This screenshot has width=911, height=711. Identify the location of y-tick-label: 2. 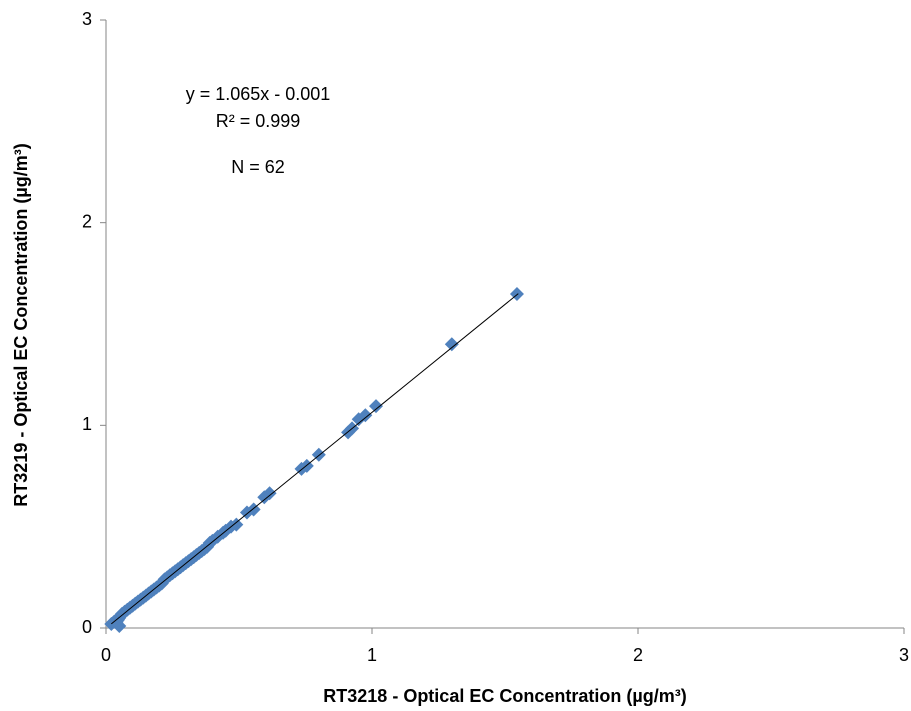
(87, 221).